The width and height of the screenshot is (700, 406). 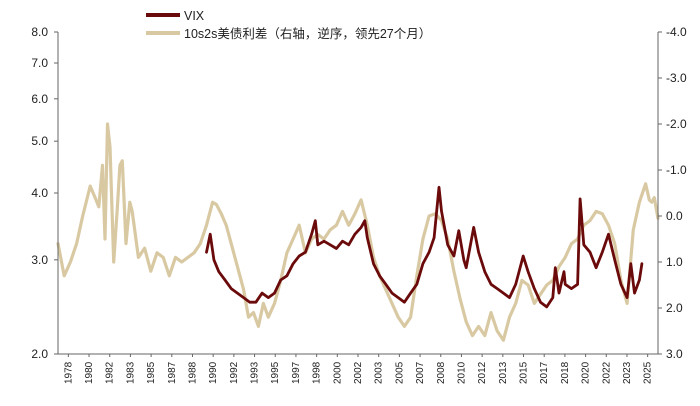 What do you see at coordinates (39, 193) in the screenshot?
I see `left-axis-tick-label: 4.0` at bounding box center [39, 193].